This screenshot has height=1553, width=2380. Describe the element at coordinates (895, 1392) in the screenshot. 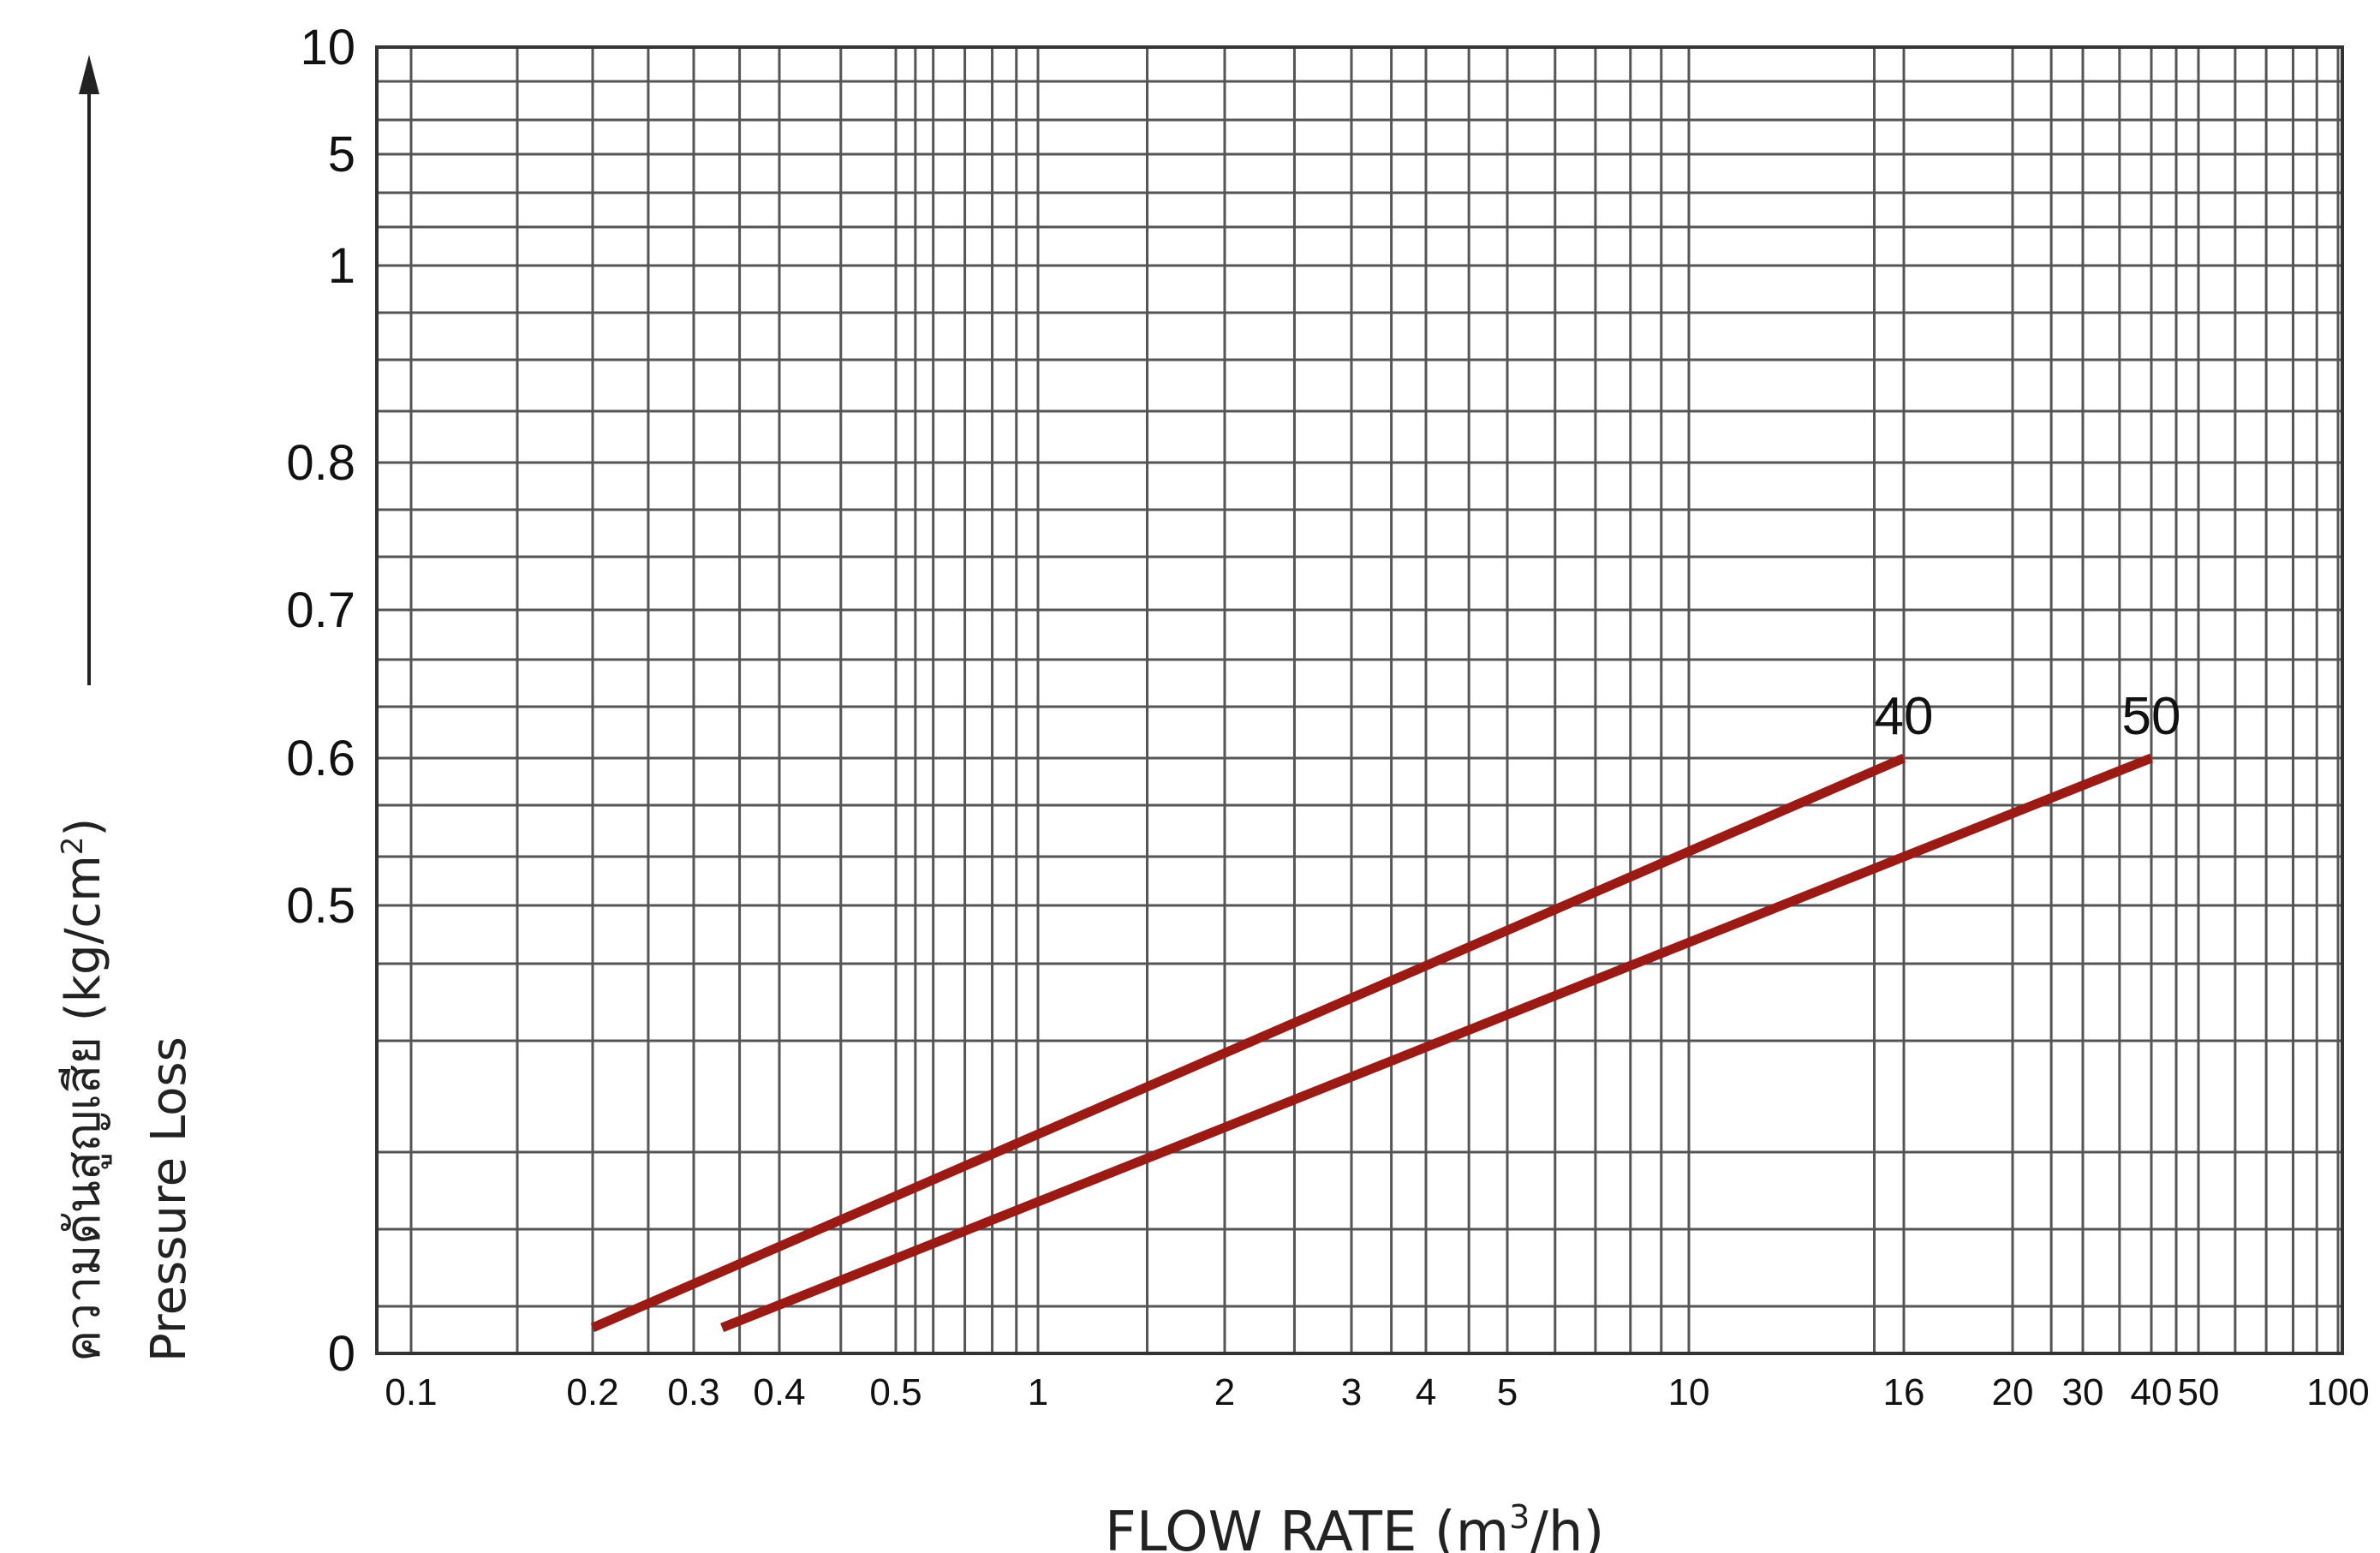

I see `x-tick-label: 0.5` at that location.